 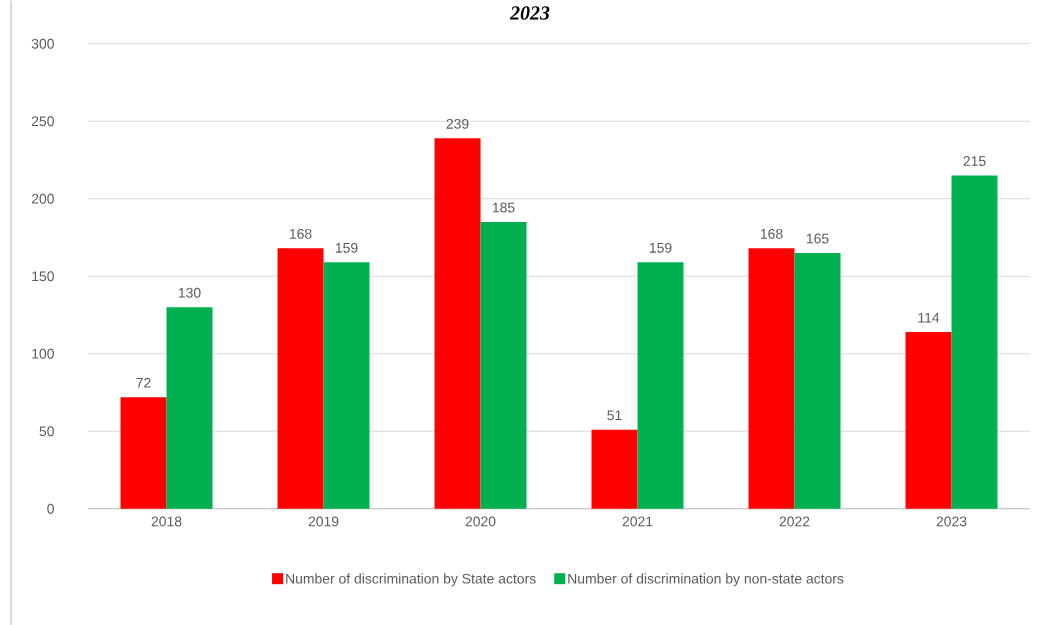 I want to click on x-tick-label: 2022, so click(x=794, y=521).